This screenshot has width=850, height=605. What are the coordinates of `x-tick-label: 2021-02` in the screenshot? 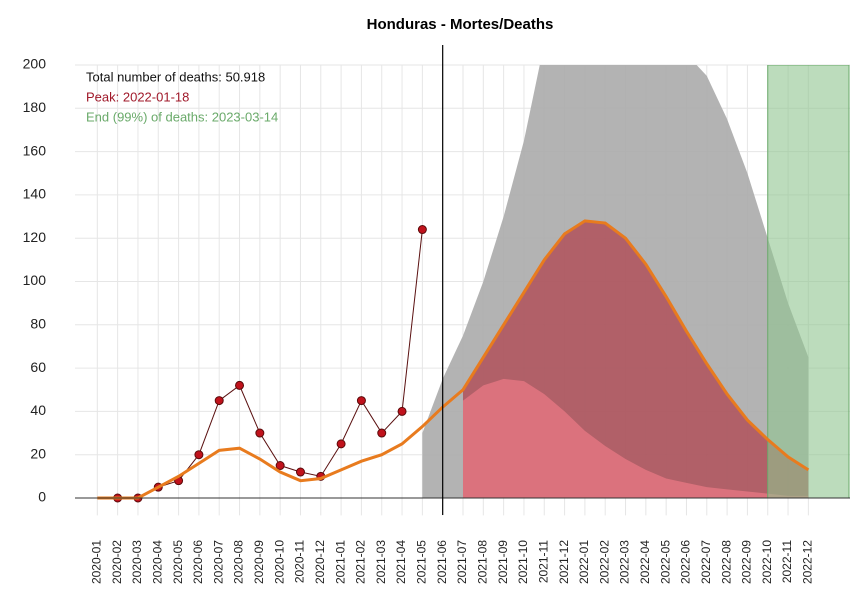 It's located at (361, 562).